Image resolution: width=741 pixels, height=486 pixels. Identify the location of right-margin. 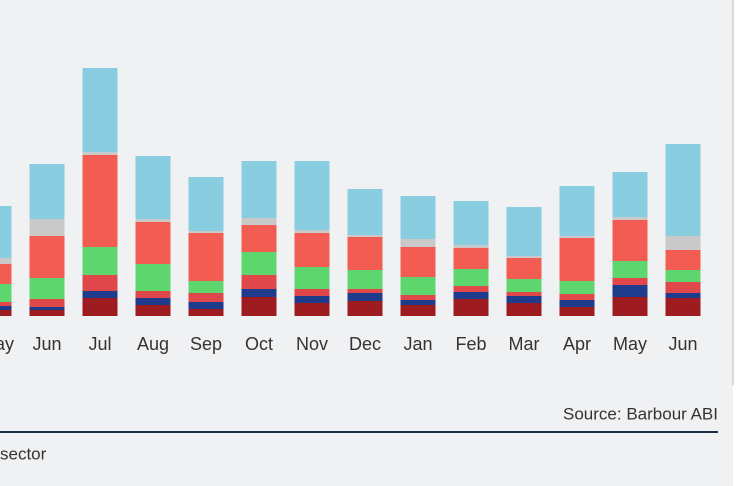
(737, 243).